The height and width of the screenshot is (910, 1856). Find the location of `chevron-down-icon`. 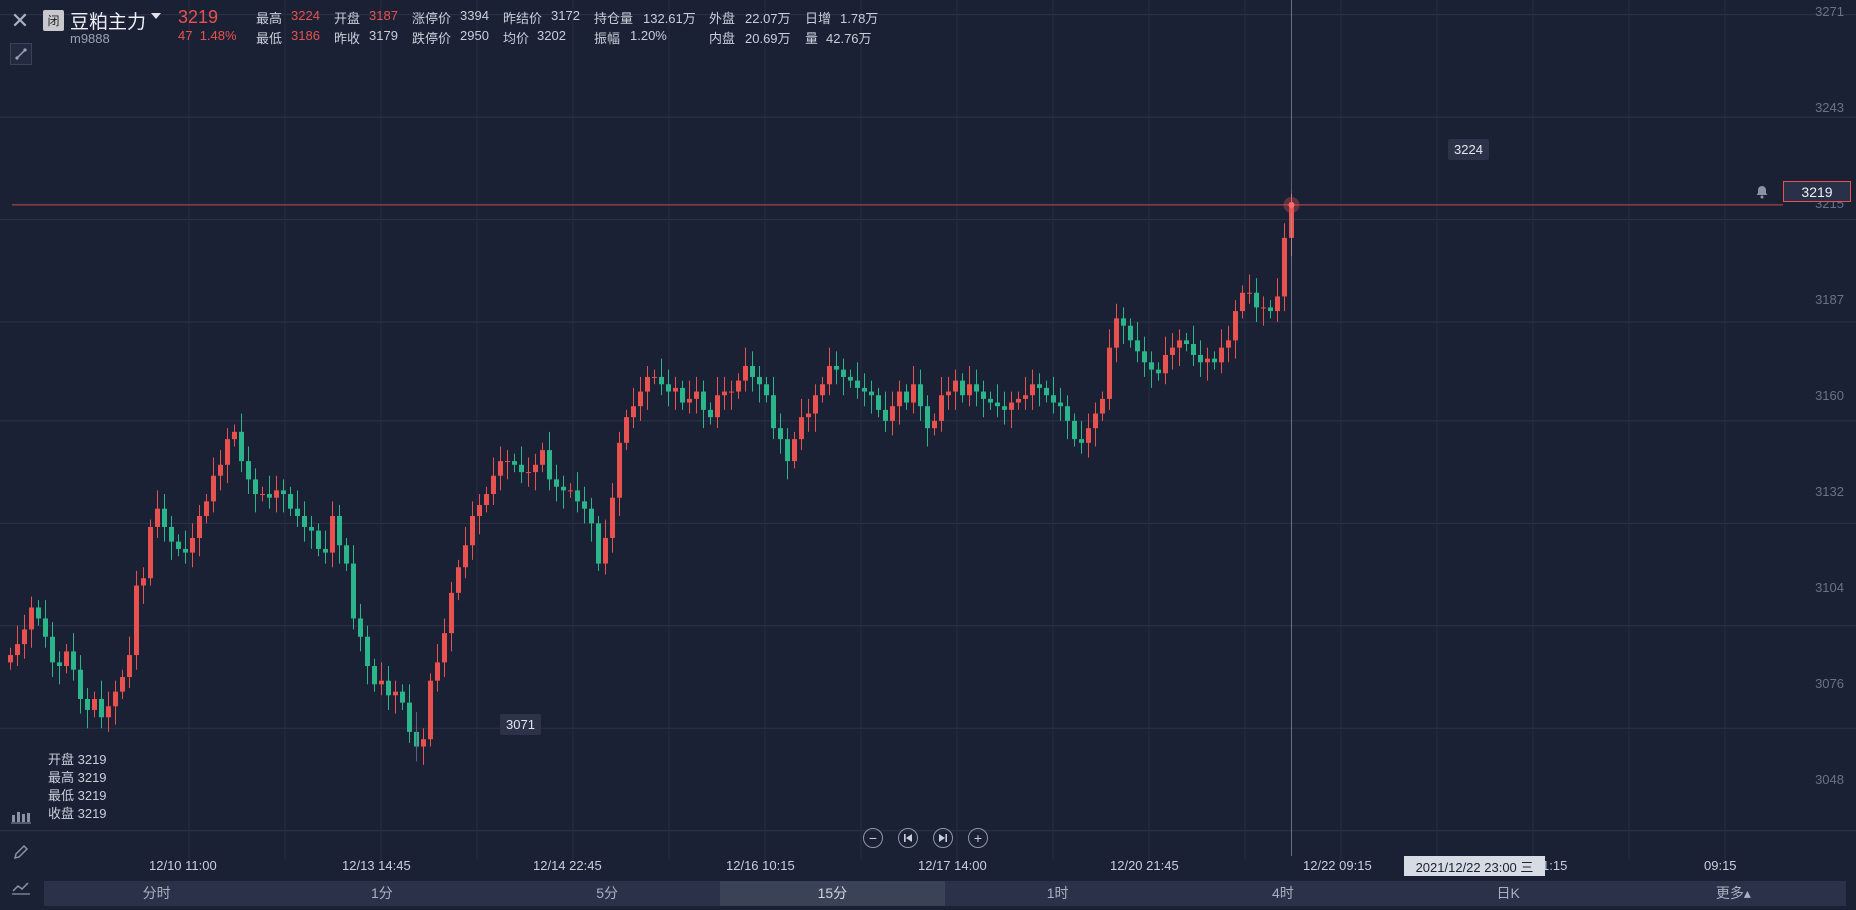

chevron-down-icon is located at coordinates (156, 16).